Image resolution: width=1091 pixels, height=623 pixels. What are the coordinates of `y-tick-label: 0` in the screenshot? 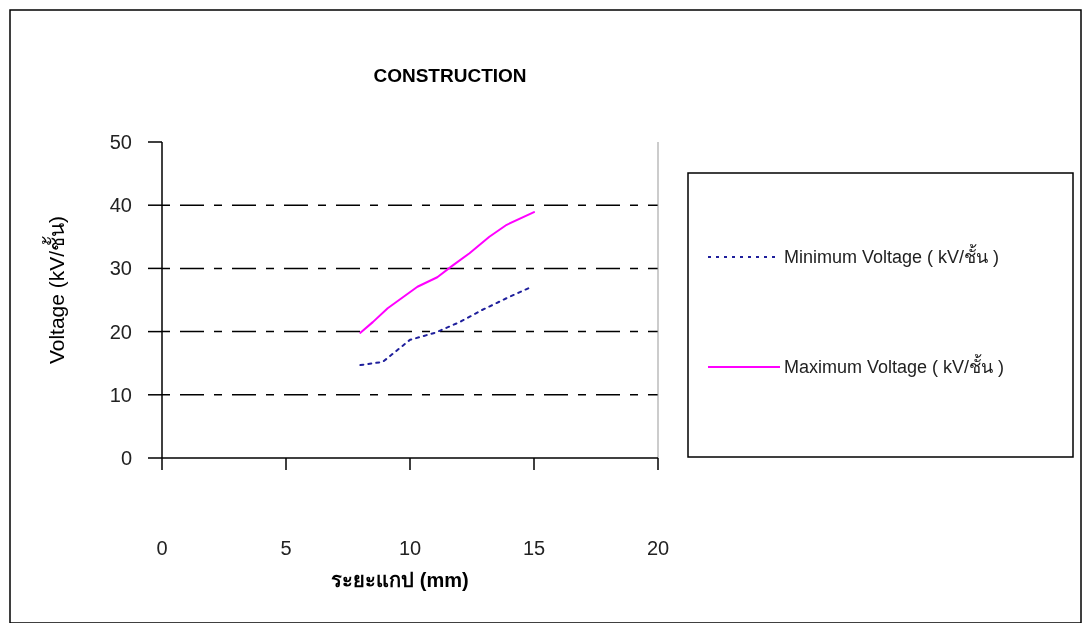 It's located at (126, 458).